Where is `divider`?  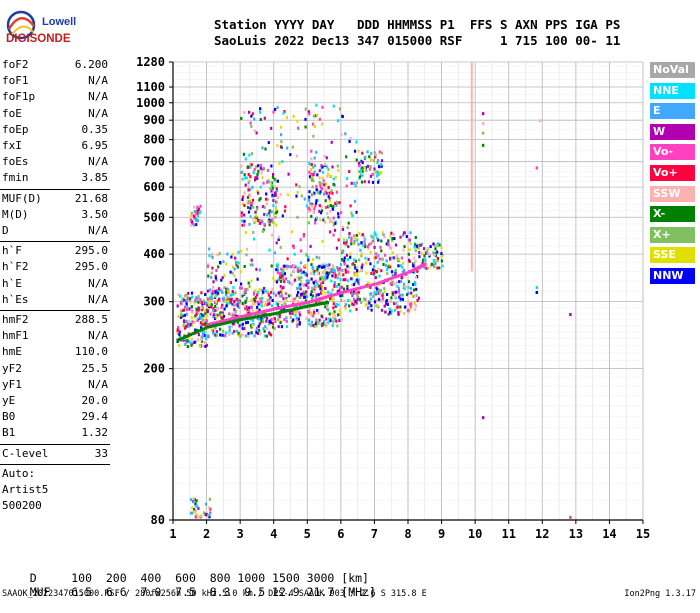 divider is located at coordinates (55, 242).